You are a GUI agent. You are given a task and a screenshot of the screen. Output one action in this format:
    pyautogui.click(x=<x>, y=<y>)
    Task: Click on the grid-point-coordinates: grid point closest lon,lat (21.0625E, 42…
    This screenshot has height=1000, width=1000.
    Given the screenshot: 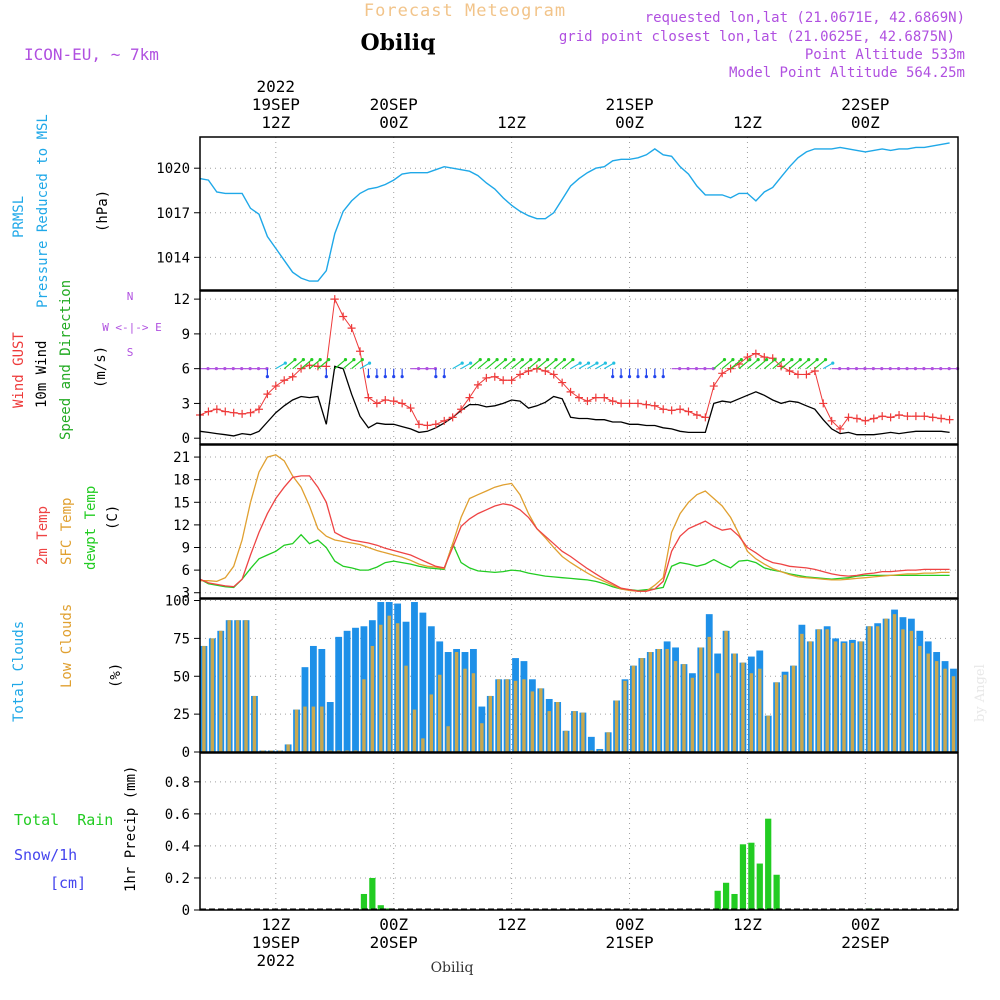 What is the action you would take?
    pyautogui.click(x=757, y=37)
    